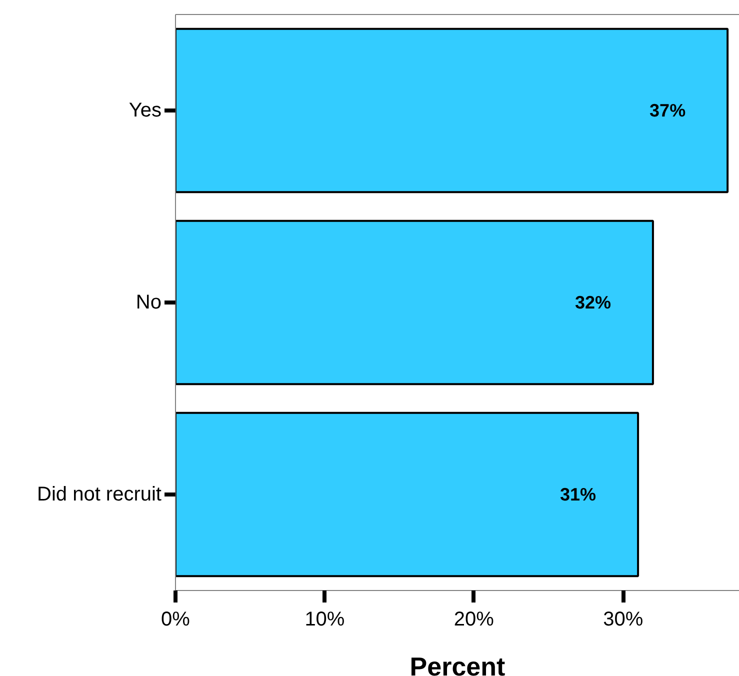 This screenshot has width=739, height=676. Describe the element at coordinates (99, 495) in the screenshot. I see `y-tick-label: Did not recruit` at that location.